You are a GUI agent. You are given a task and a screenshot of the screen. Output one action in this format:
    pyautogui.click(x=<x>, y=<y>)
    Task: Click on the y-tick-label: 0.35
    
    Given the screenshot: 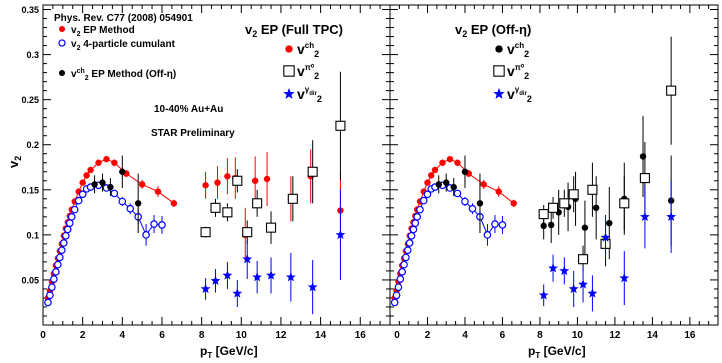 What is the action you would take?
    pyautogui.click(x=30, y=10)
    